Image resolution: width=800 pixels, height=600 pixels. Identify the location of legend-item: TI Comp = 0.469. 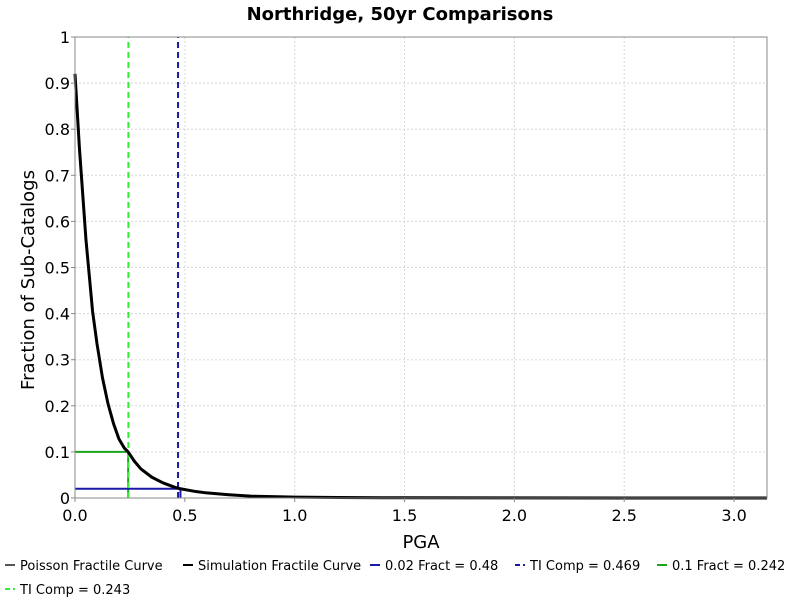
(577, 566).